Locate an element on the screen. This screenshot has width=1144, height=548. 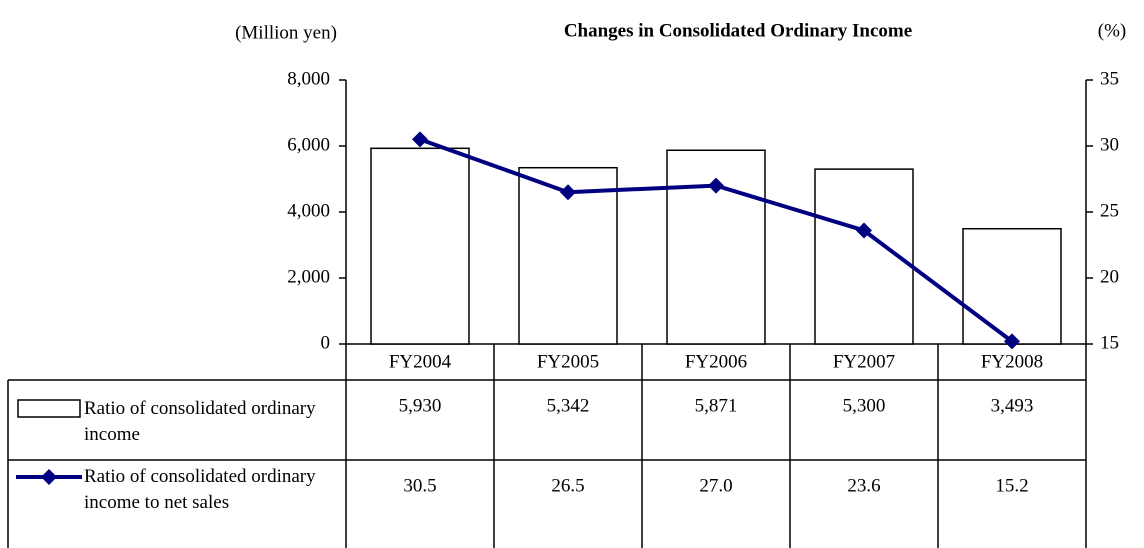
y2-tick-label: 35 is located at coordinates (1109, 78).